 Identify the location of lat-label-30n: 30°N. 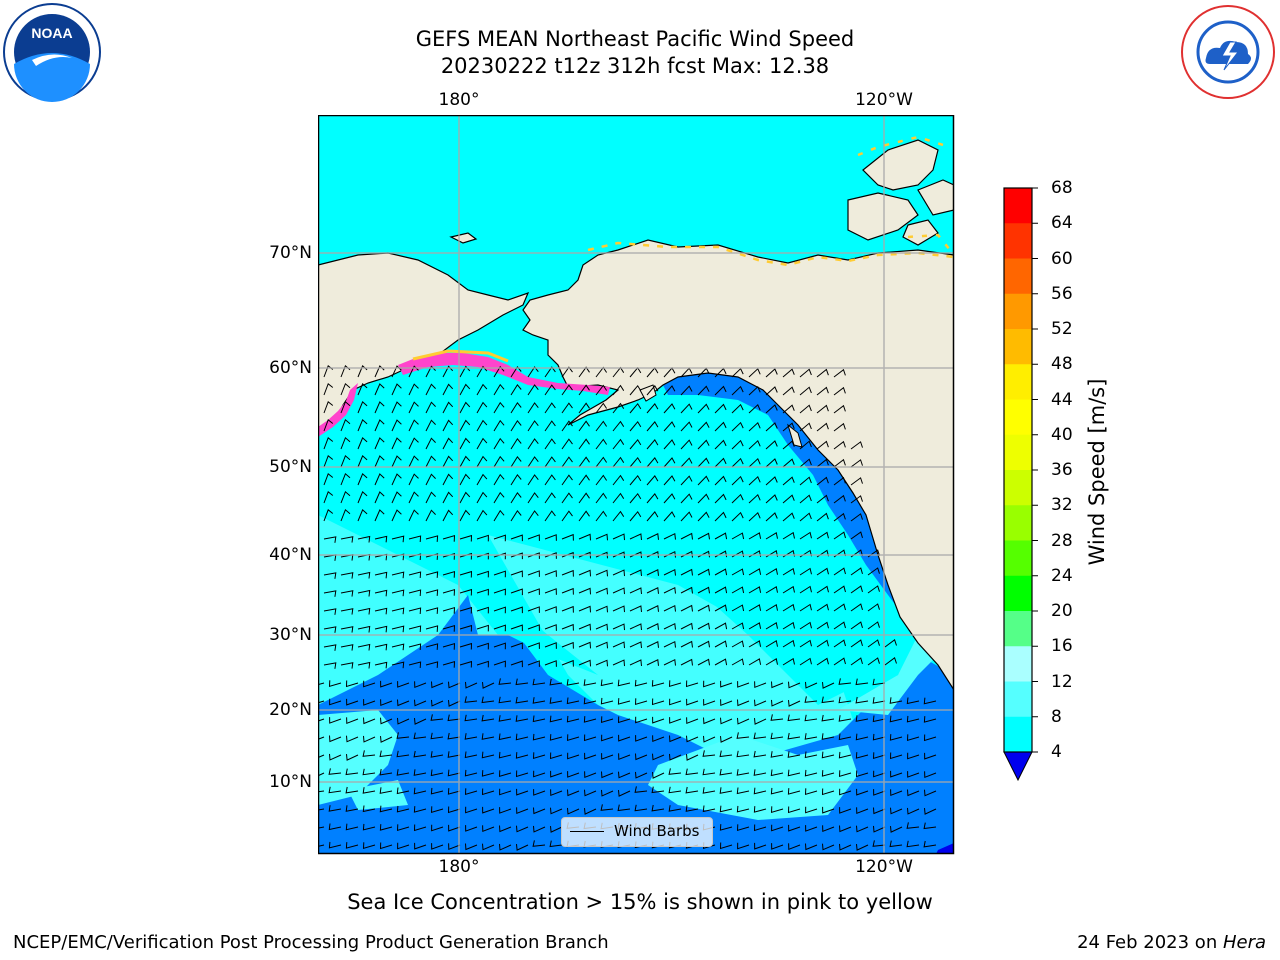
(290, 635).